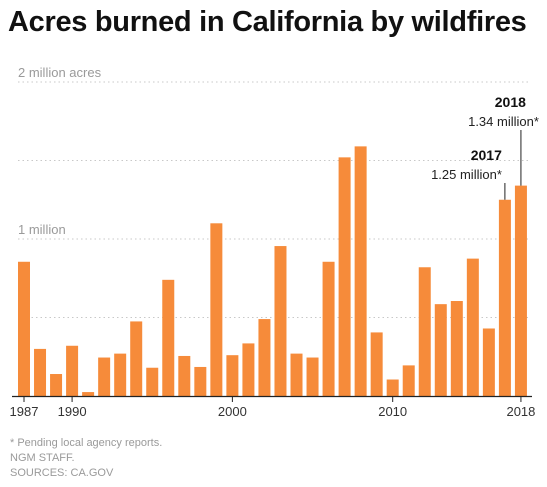 Image resolution: width=547 pixels, height=487 pixels. Describe the element at coordinates (503, 121) in the screenshot. I see `annotation-value: 1.34 million*` at that location.